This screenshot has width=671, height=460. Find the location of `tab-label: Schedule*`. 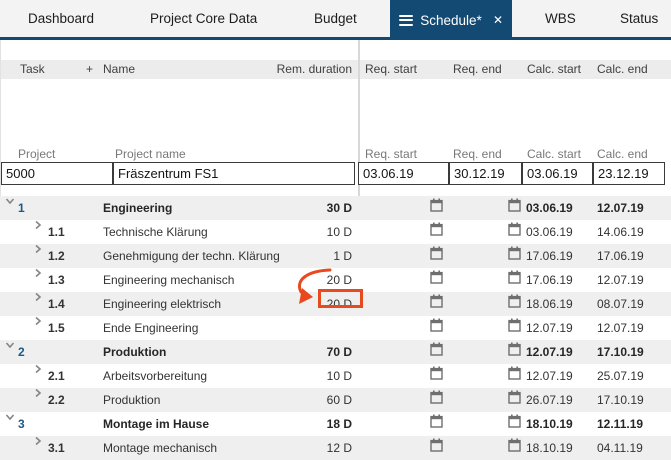

tab-label: Schedule* is located at coordinates (451, 20).